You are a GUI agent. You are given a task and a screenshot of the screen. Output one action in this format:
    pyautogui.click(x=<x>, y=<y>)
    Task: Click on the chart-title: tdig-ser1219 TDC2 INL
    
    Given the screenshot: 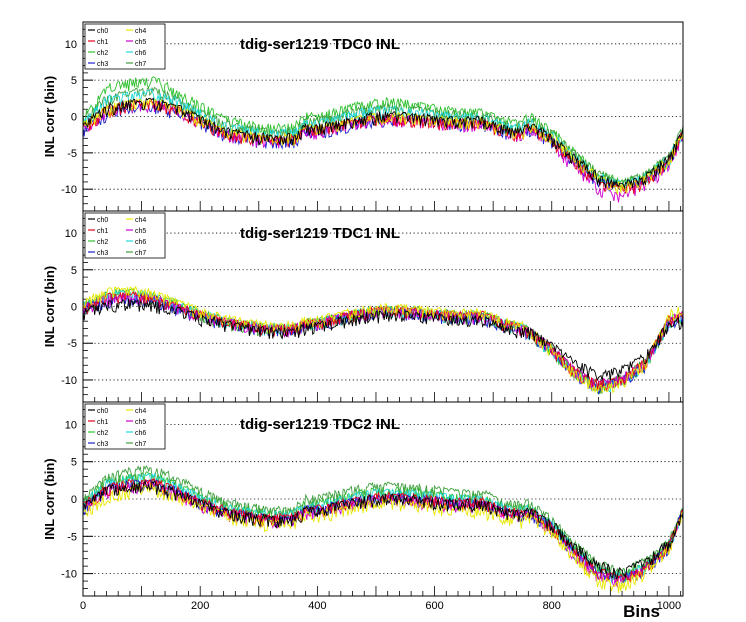 What is the action you would take?
    pyautogui.click(x=320, y=424)
    